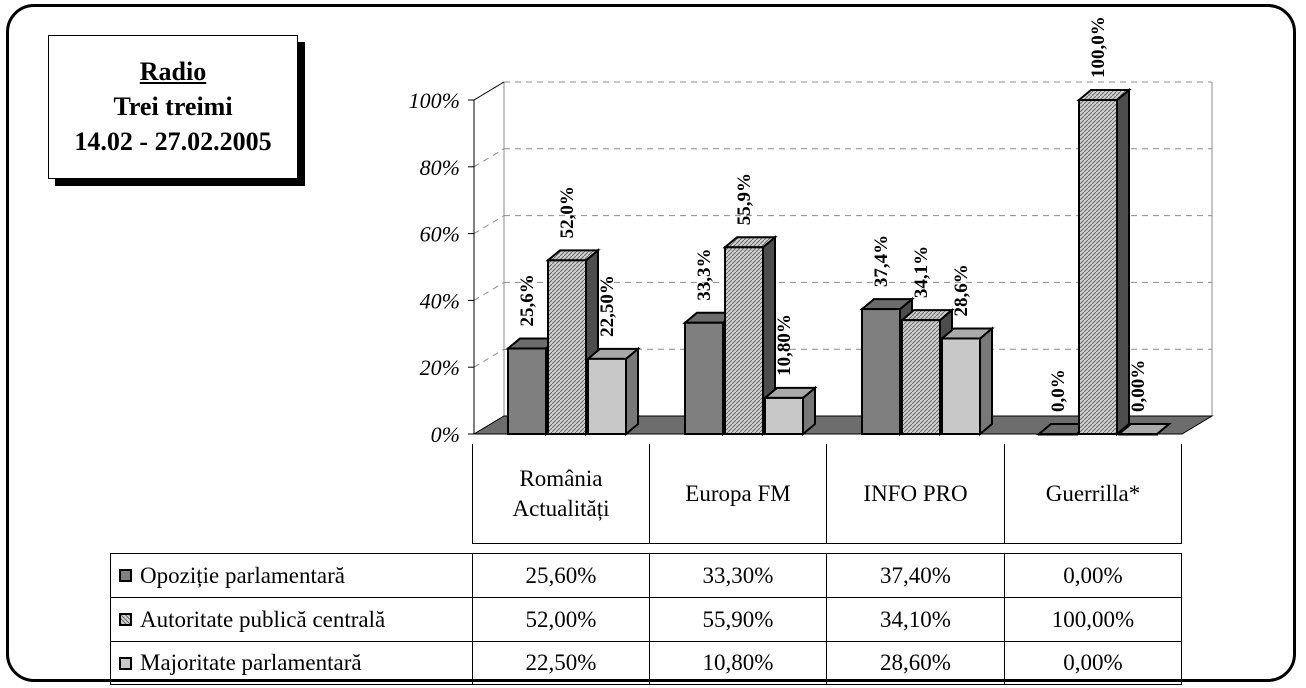 The image size is (1306, 688). What do you see at coordinates (607, 306) in the screenshot?
I see `data-label: 22,50%` at bounding box center [607, 306].